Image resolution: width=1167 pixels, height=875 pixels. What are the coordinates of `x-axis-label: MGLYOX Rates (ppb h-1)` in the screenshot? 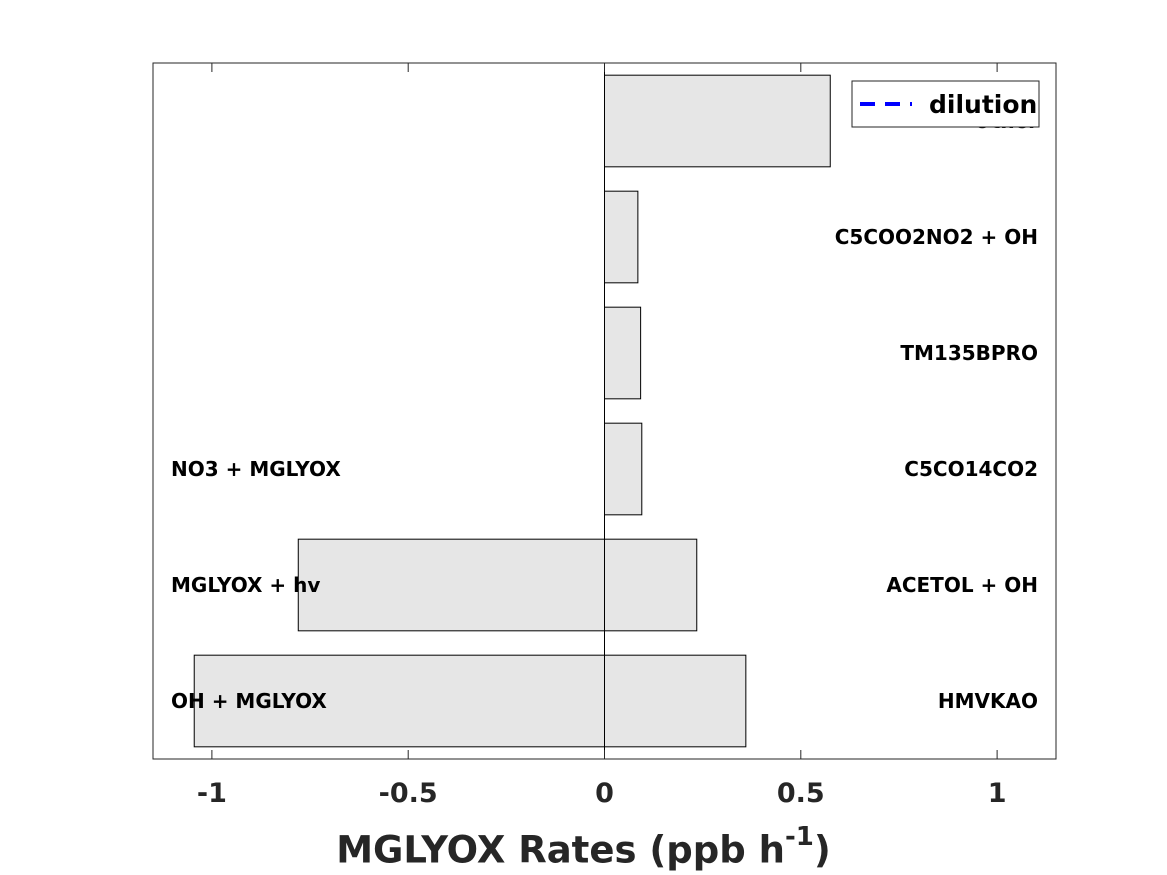 It's located at (583, 847).